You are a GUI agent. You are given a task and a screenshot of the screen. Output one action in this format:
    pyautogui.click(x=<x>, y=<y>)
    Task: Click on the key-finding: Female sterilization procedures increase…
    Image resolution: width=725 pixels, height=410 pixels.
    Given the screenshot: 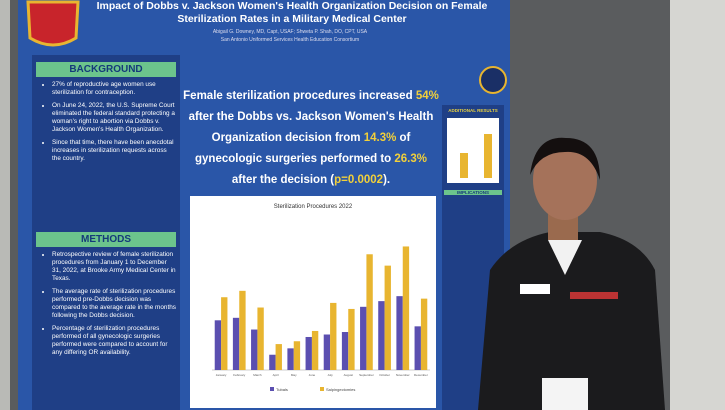 What is the action you would take?
    pyautogui.click(x=311, y=138)
    